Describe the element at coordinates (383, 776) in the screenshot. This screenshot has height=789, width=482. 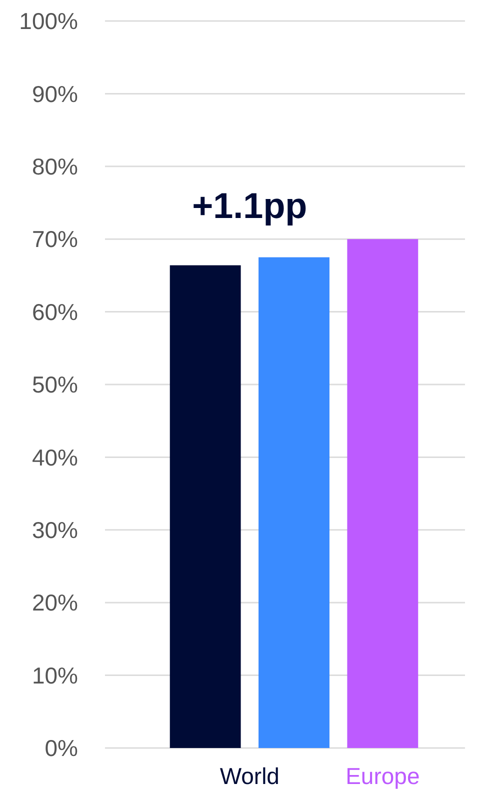
I see `x-tick-label: Europe` at that location.